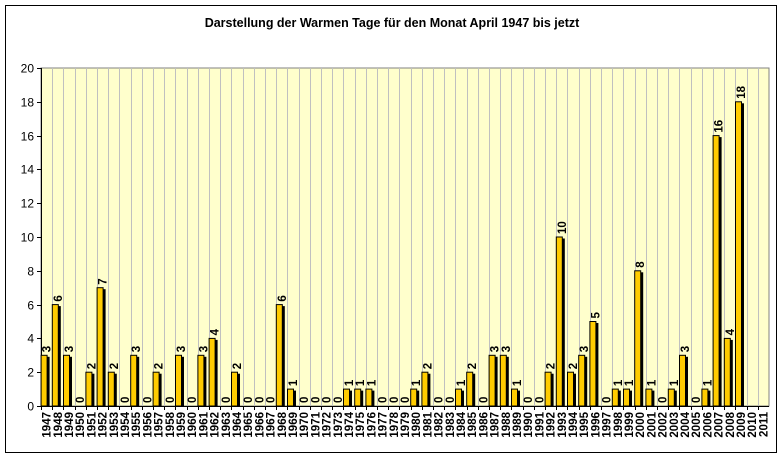 This screenshot has height=461, width=784. Describe the element at coordinates (30, 306) in the screenshot. I see `y-tick-label: 6` at that location.